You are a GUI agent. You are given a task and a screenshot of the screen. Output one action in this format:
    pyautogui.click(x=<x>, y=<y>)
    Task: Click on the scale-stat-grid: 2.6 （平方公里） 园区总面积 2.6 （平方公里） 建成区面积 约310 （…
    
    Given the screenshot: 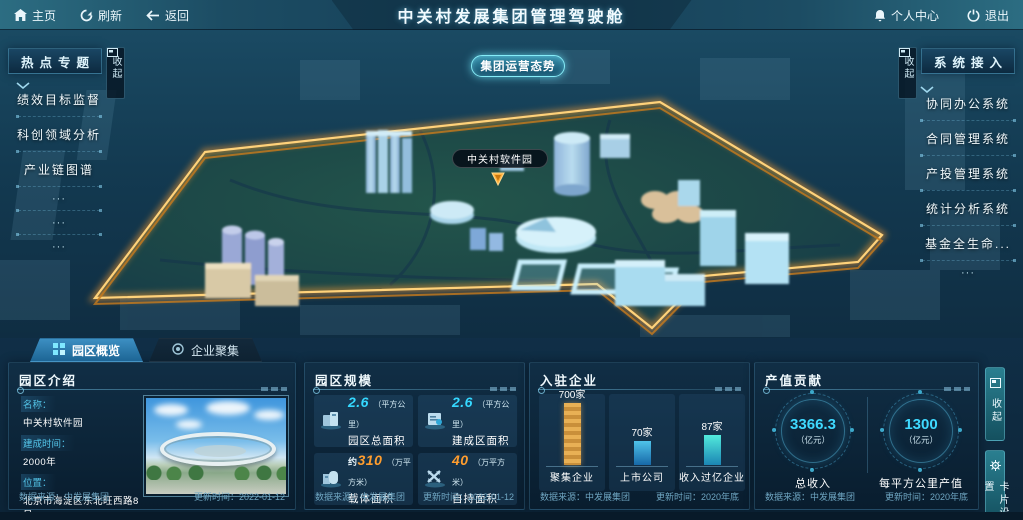 What is the action you would take?
    pyautogui.click(x=415, y=450)
    